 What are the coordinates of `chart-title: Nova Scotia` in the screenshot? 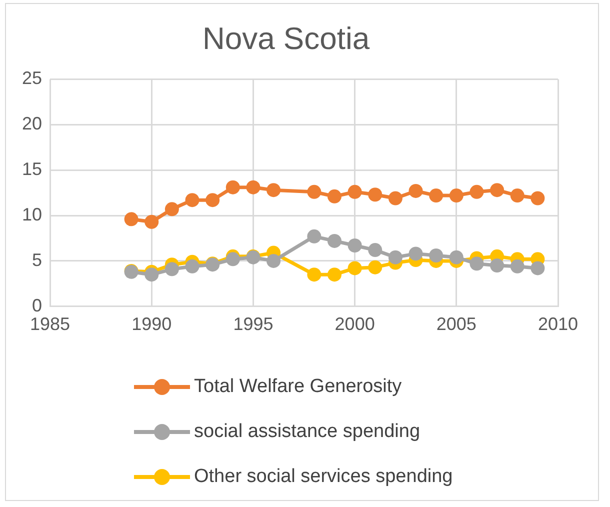 It's located at (286, 38).